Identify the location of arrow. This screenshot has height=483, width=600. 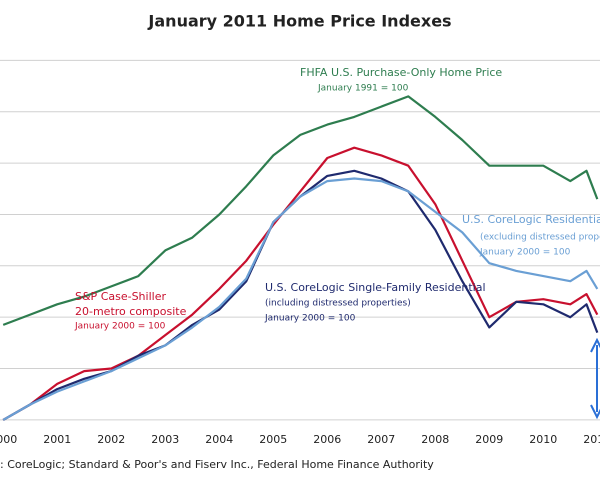
(595, 378).